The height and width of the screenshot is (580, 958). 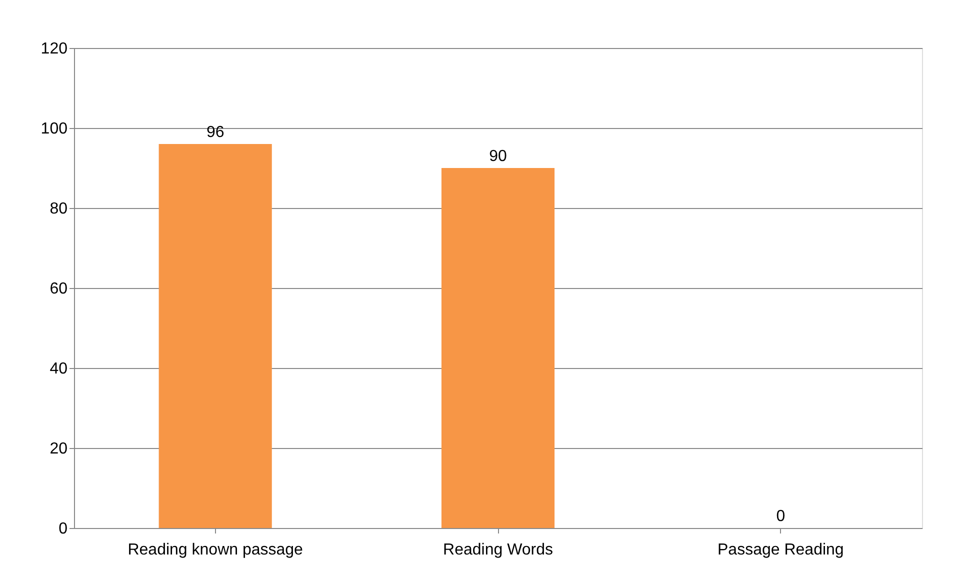 I want to click on x-tick-label: Reading known passage, so click(x=216, y=550).